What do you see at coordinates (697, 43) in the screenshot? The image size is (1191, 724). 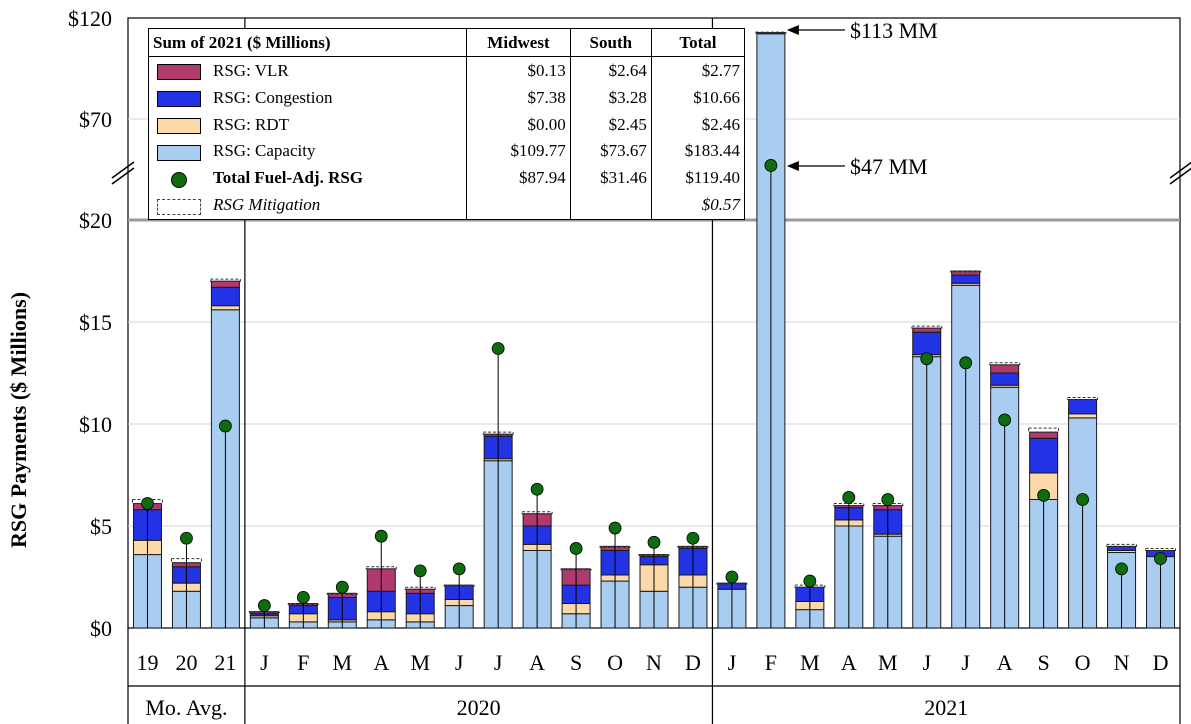 I see `table-header-total: Total` at bounding box center [697, 43].